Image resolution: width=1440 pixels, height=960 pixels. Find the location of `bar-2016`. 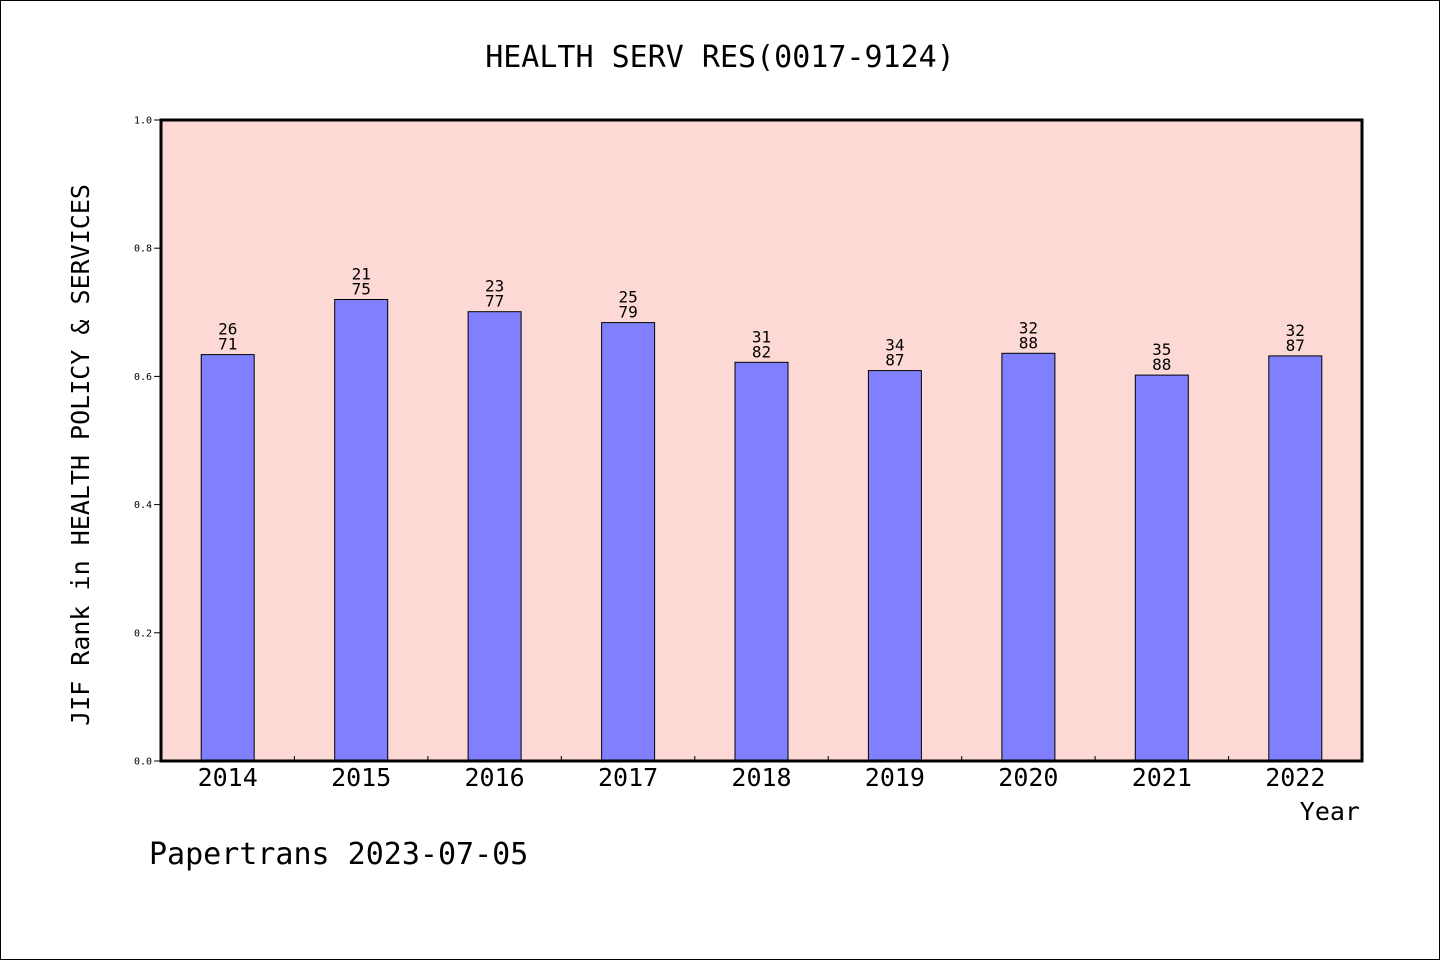

bar-2016 is located at coordinates (494, 536).